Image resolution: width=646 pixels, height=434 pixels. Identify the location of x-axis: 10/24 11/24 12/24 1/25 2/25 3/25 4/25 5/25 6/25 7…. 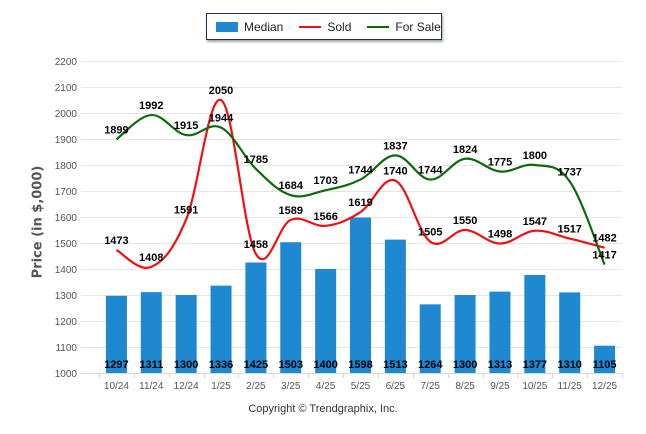
(352, 382).